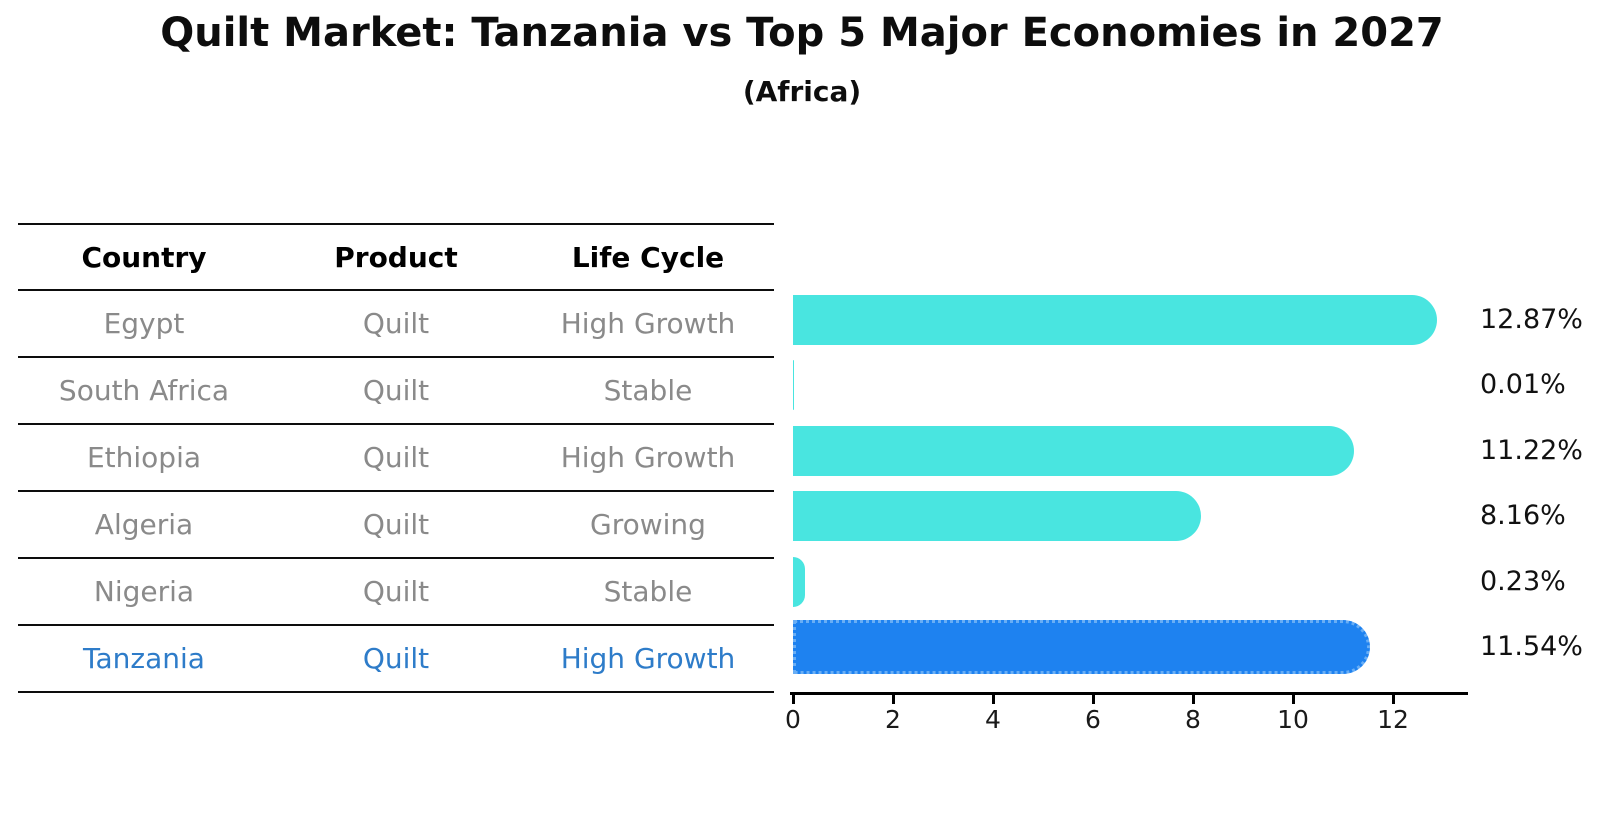  I want to click on table-cell-country: Nigeria, so click(144, 591).